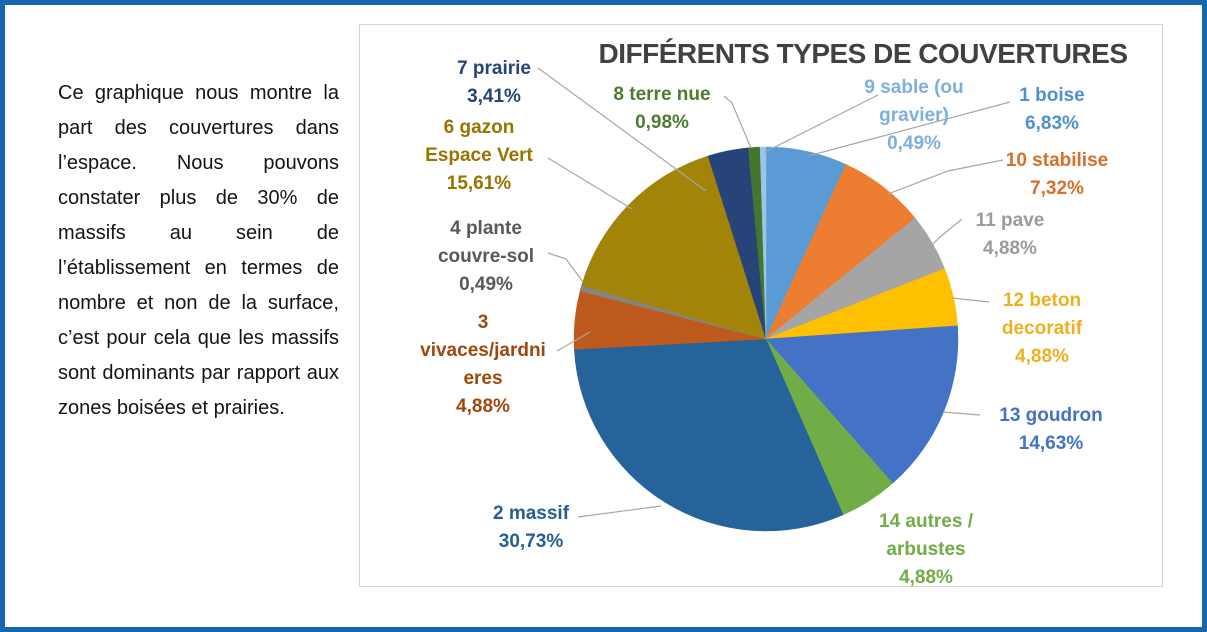  What do you see at coordinates (1051, 429) in the screenshot?
I see `pie-label-13-goudron: 13 goudron 14,63%` at bounding box center [1051, 429].